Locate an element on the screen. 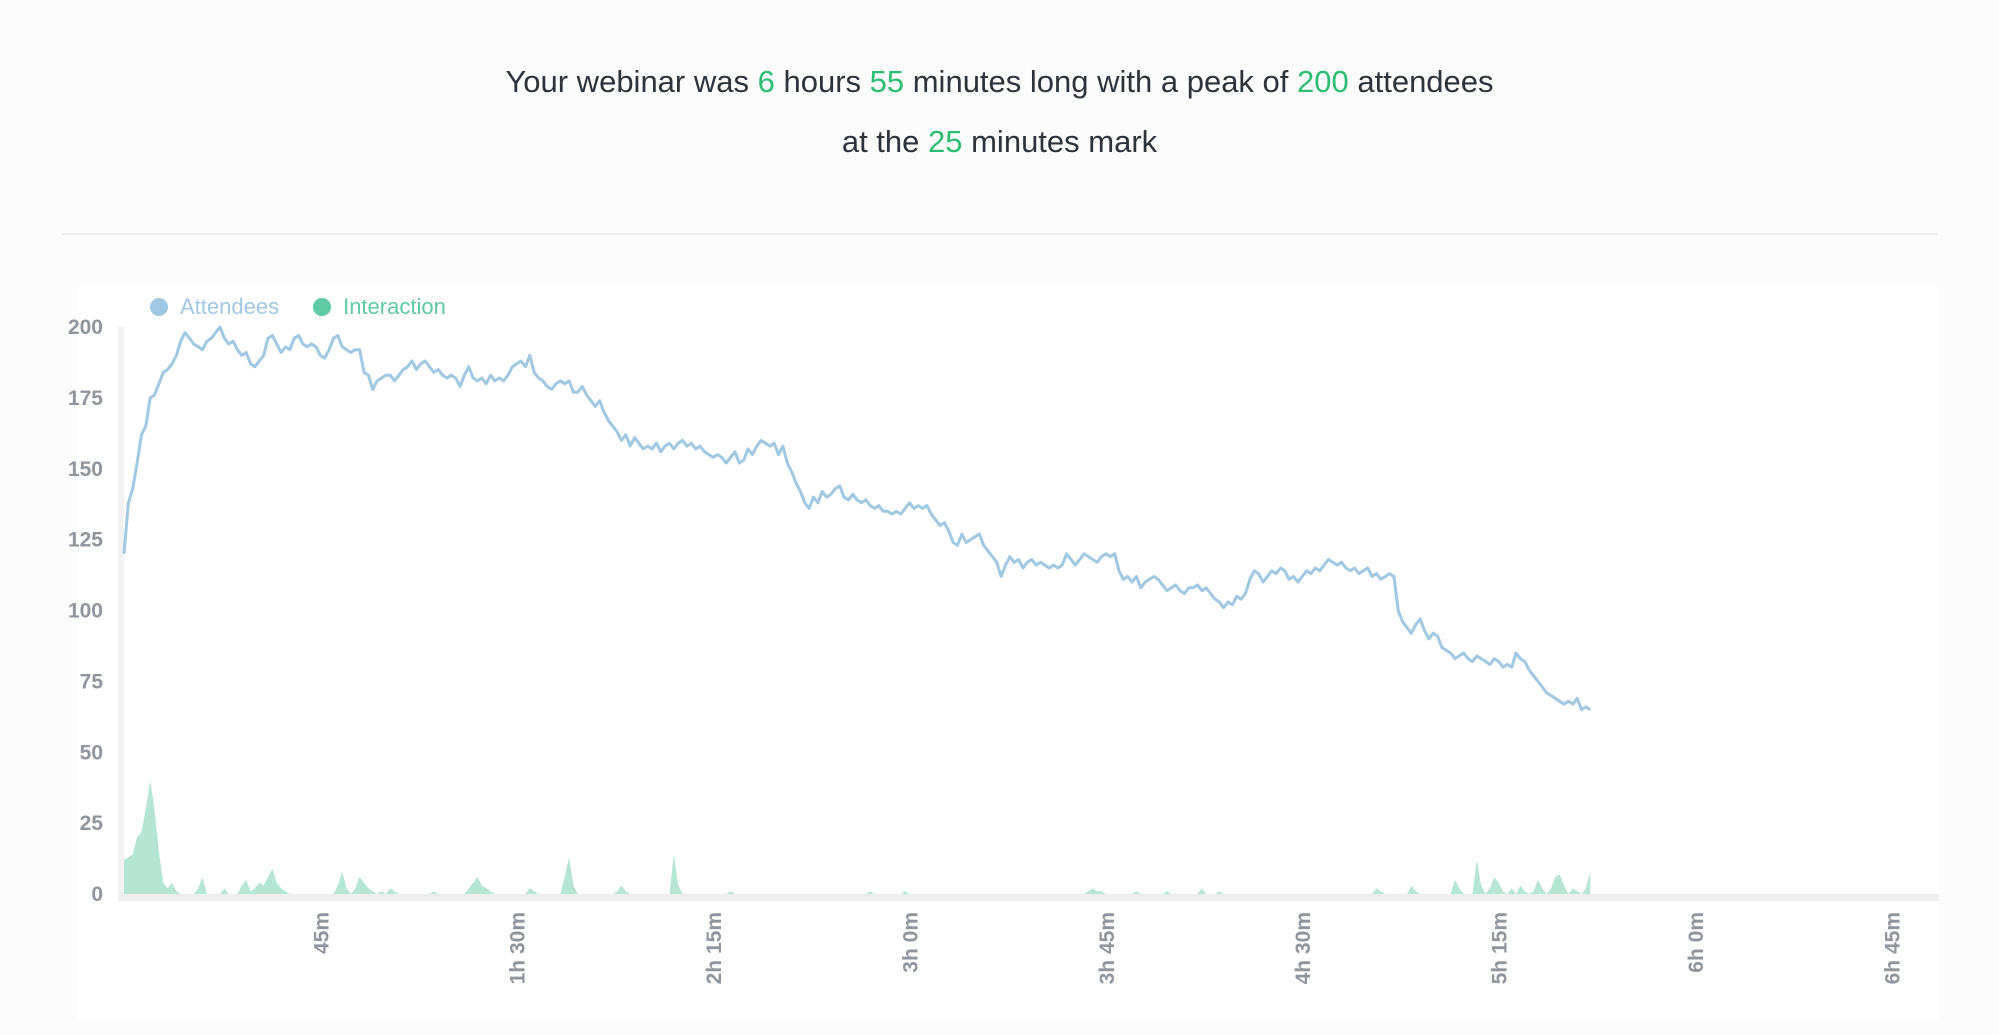  y-tick-label: 25 is located at coordinates (92, 823).